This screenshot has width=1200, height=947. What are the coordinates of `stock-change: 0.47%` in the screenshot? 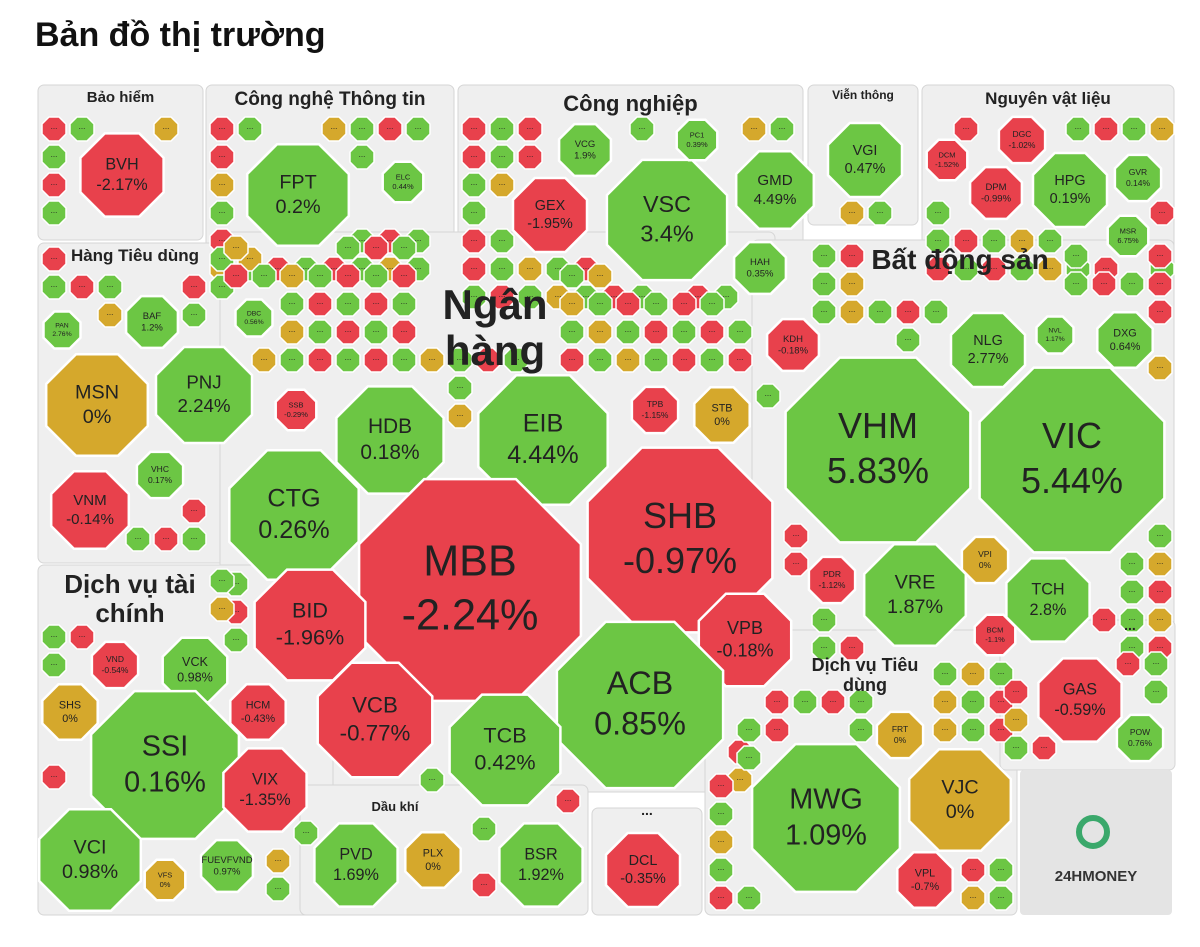 It's located at (865, 169).